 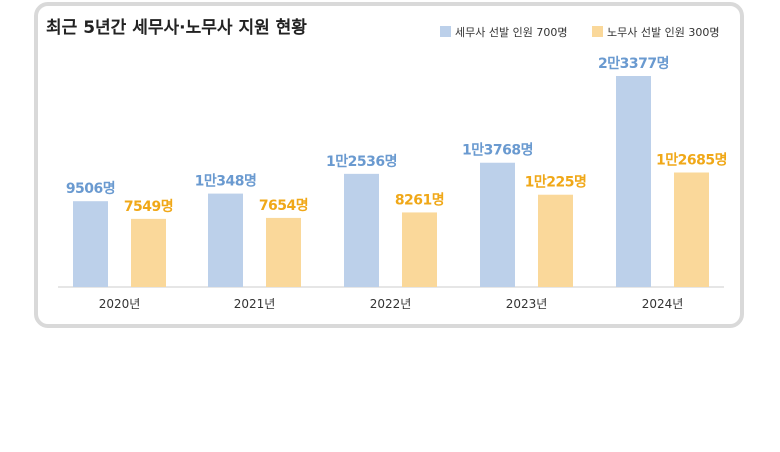 I want to click on x-tick-label-3: 2022년, so click(x=391, y=304).